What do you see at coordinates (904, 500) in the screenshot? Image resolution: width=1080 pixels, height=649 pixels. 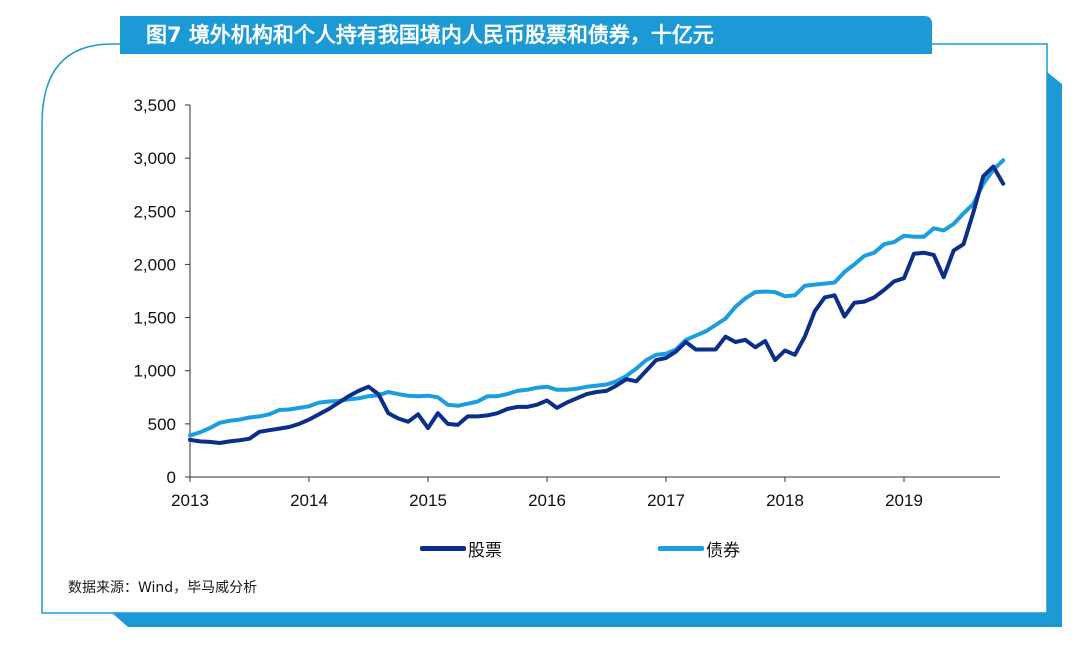 I see `x-tick-label: 2019` at bounding box center [904, 500].